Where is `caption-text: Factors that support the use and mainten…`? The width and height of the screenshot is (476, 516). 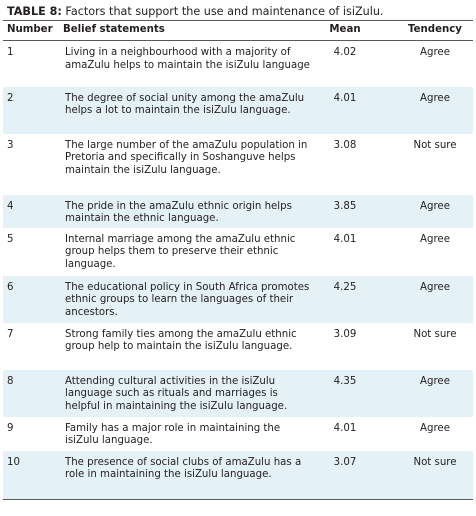 caption-text: Factors that support the use and mainten… is located at coordinates (222, 11).